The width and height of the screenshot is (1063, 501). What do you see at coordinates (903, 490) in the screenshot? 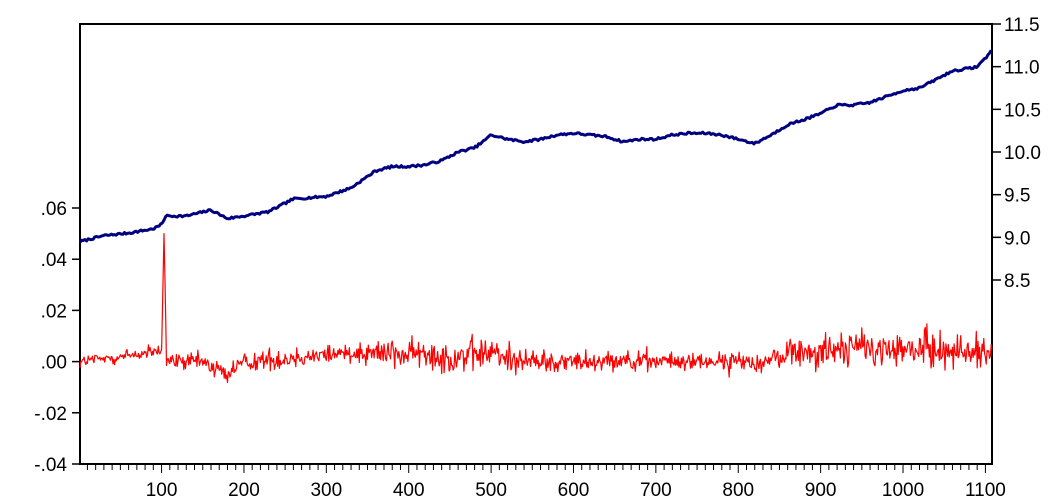
I see `x-tick-label: 1000` at bounding box center [903, 490].